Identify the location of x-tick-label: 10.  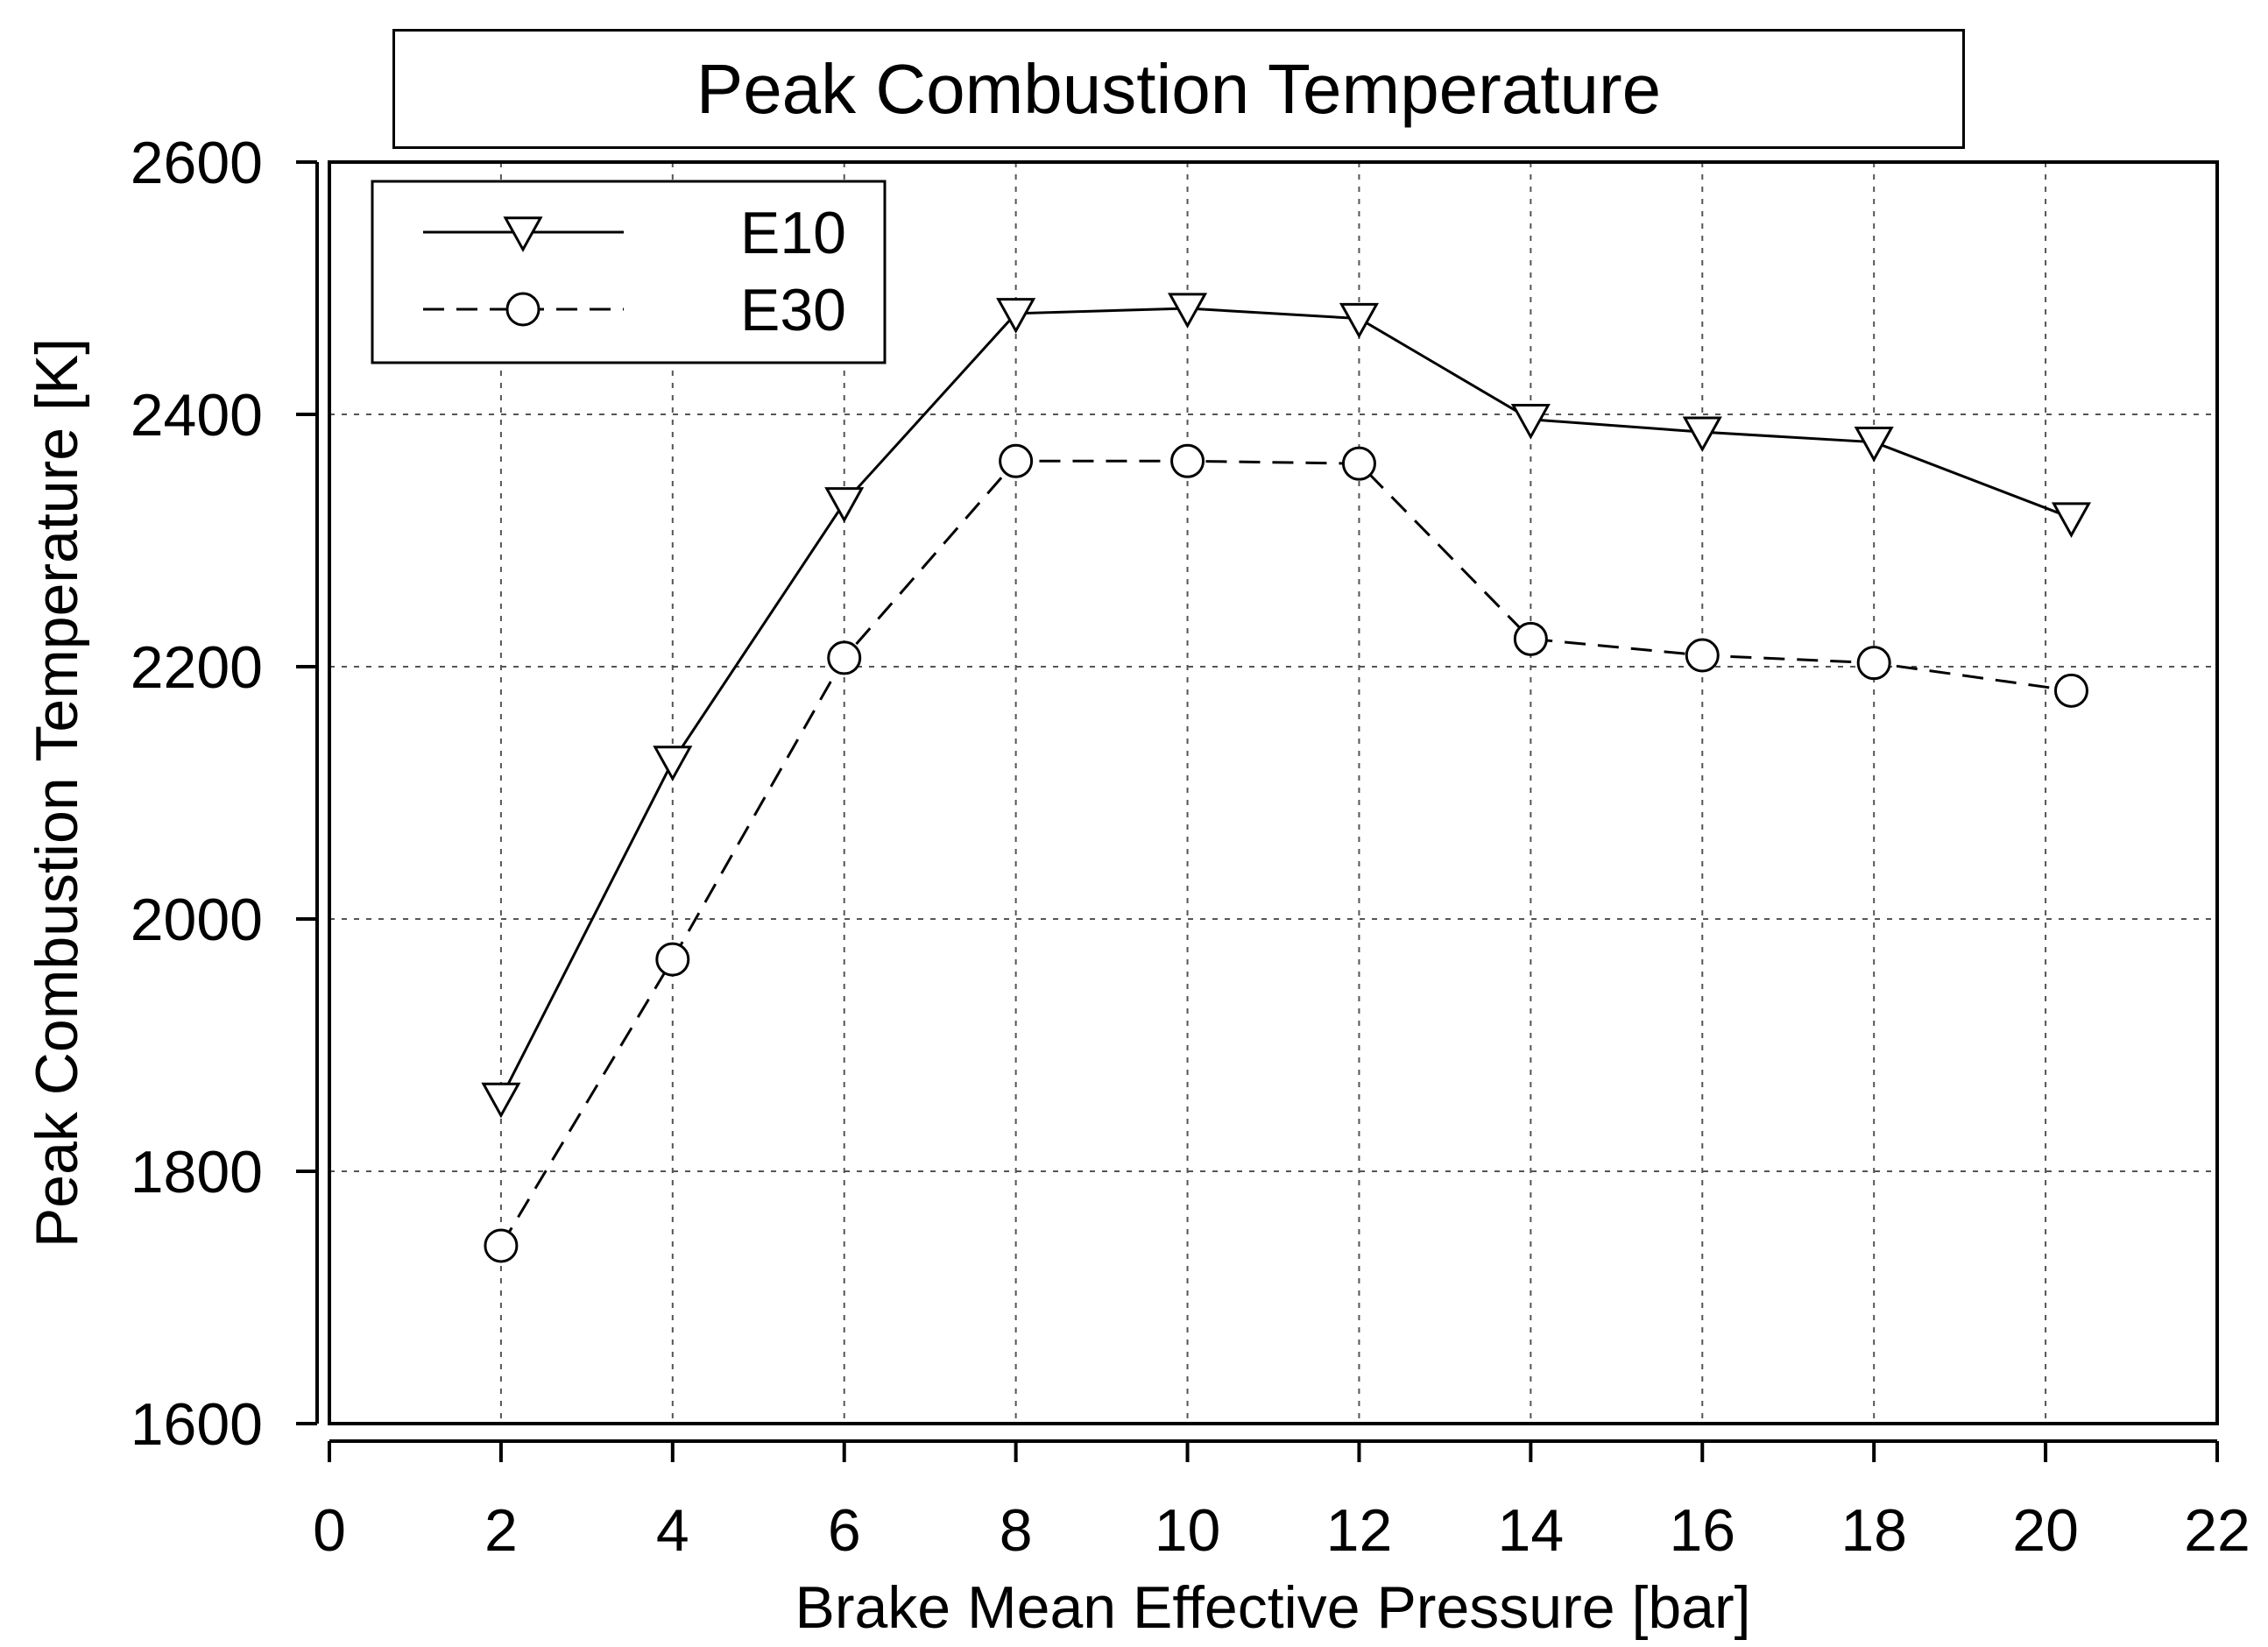
(1188, 1531).